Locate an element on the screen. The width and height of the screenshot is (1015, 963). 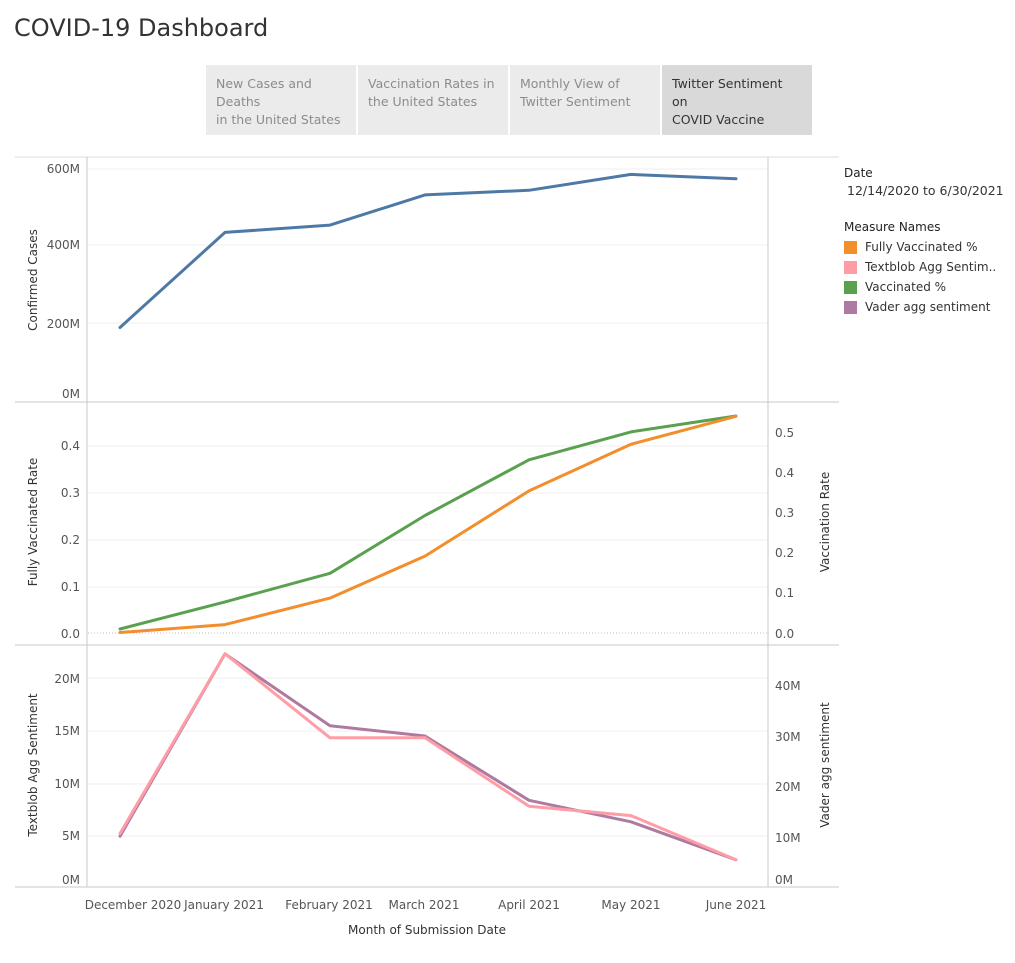
date-filter-value: 12/14/2020 to 6/30/2021 is located at coordinates (925, 190).